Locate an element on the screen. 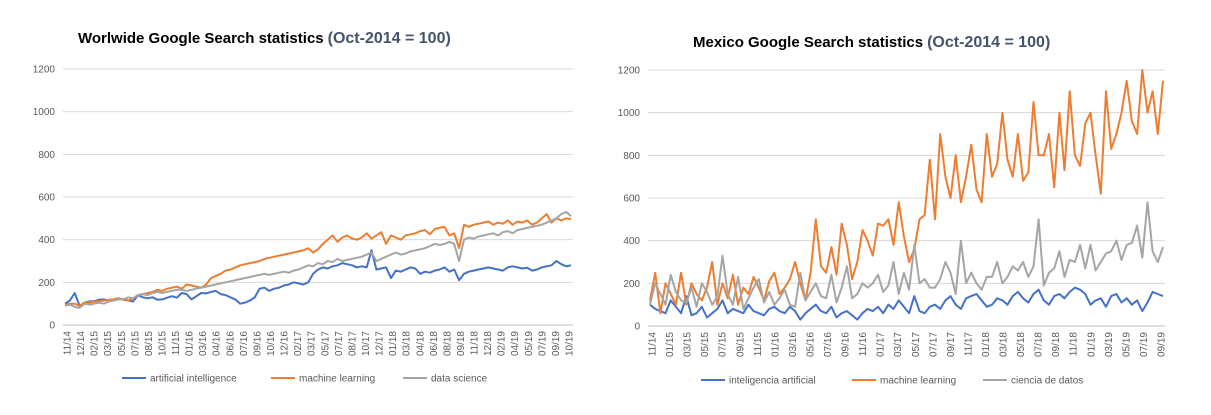 The image size is (1211, 415). x-tick-label: 05/16 is located at coordinates (810, 344).